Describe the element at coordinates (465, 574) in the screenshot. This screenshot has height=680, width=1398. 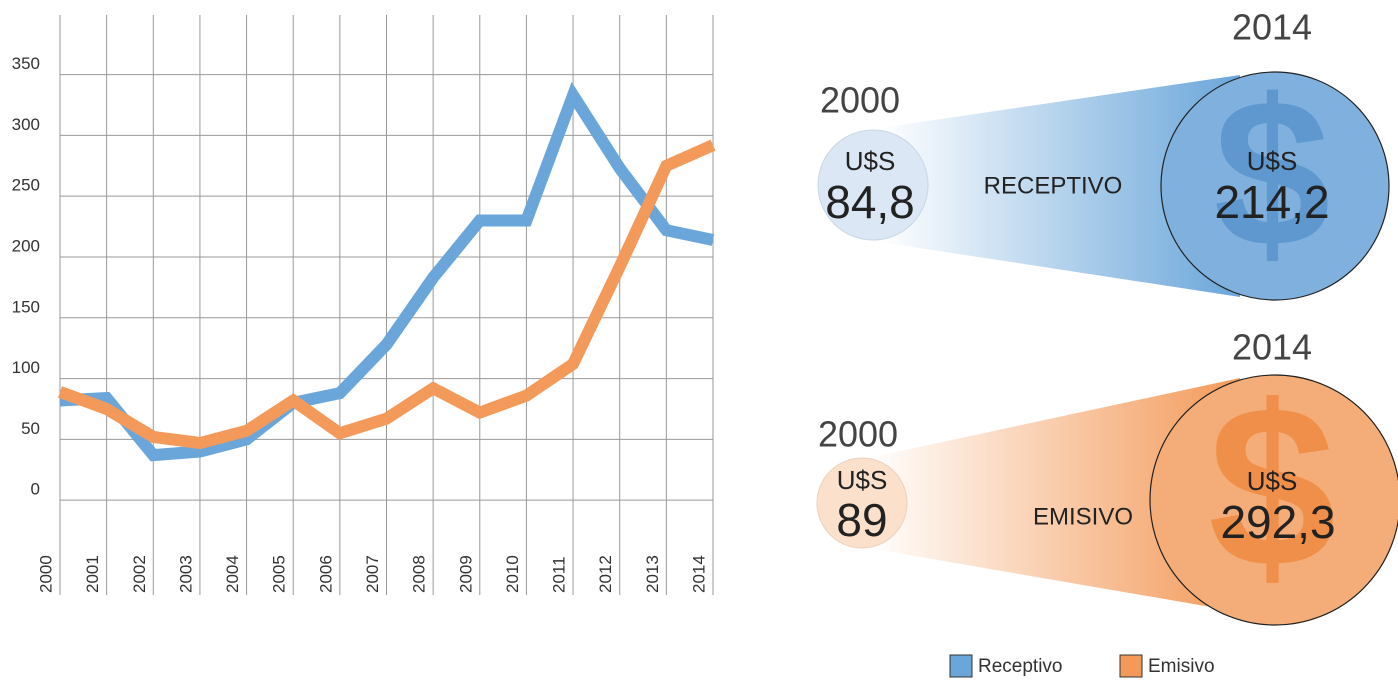
I see `x-tick-label: 2009` at that location.